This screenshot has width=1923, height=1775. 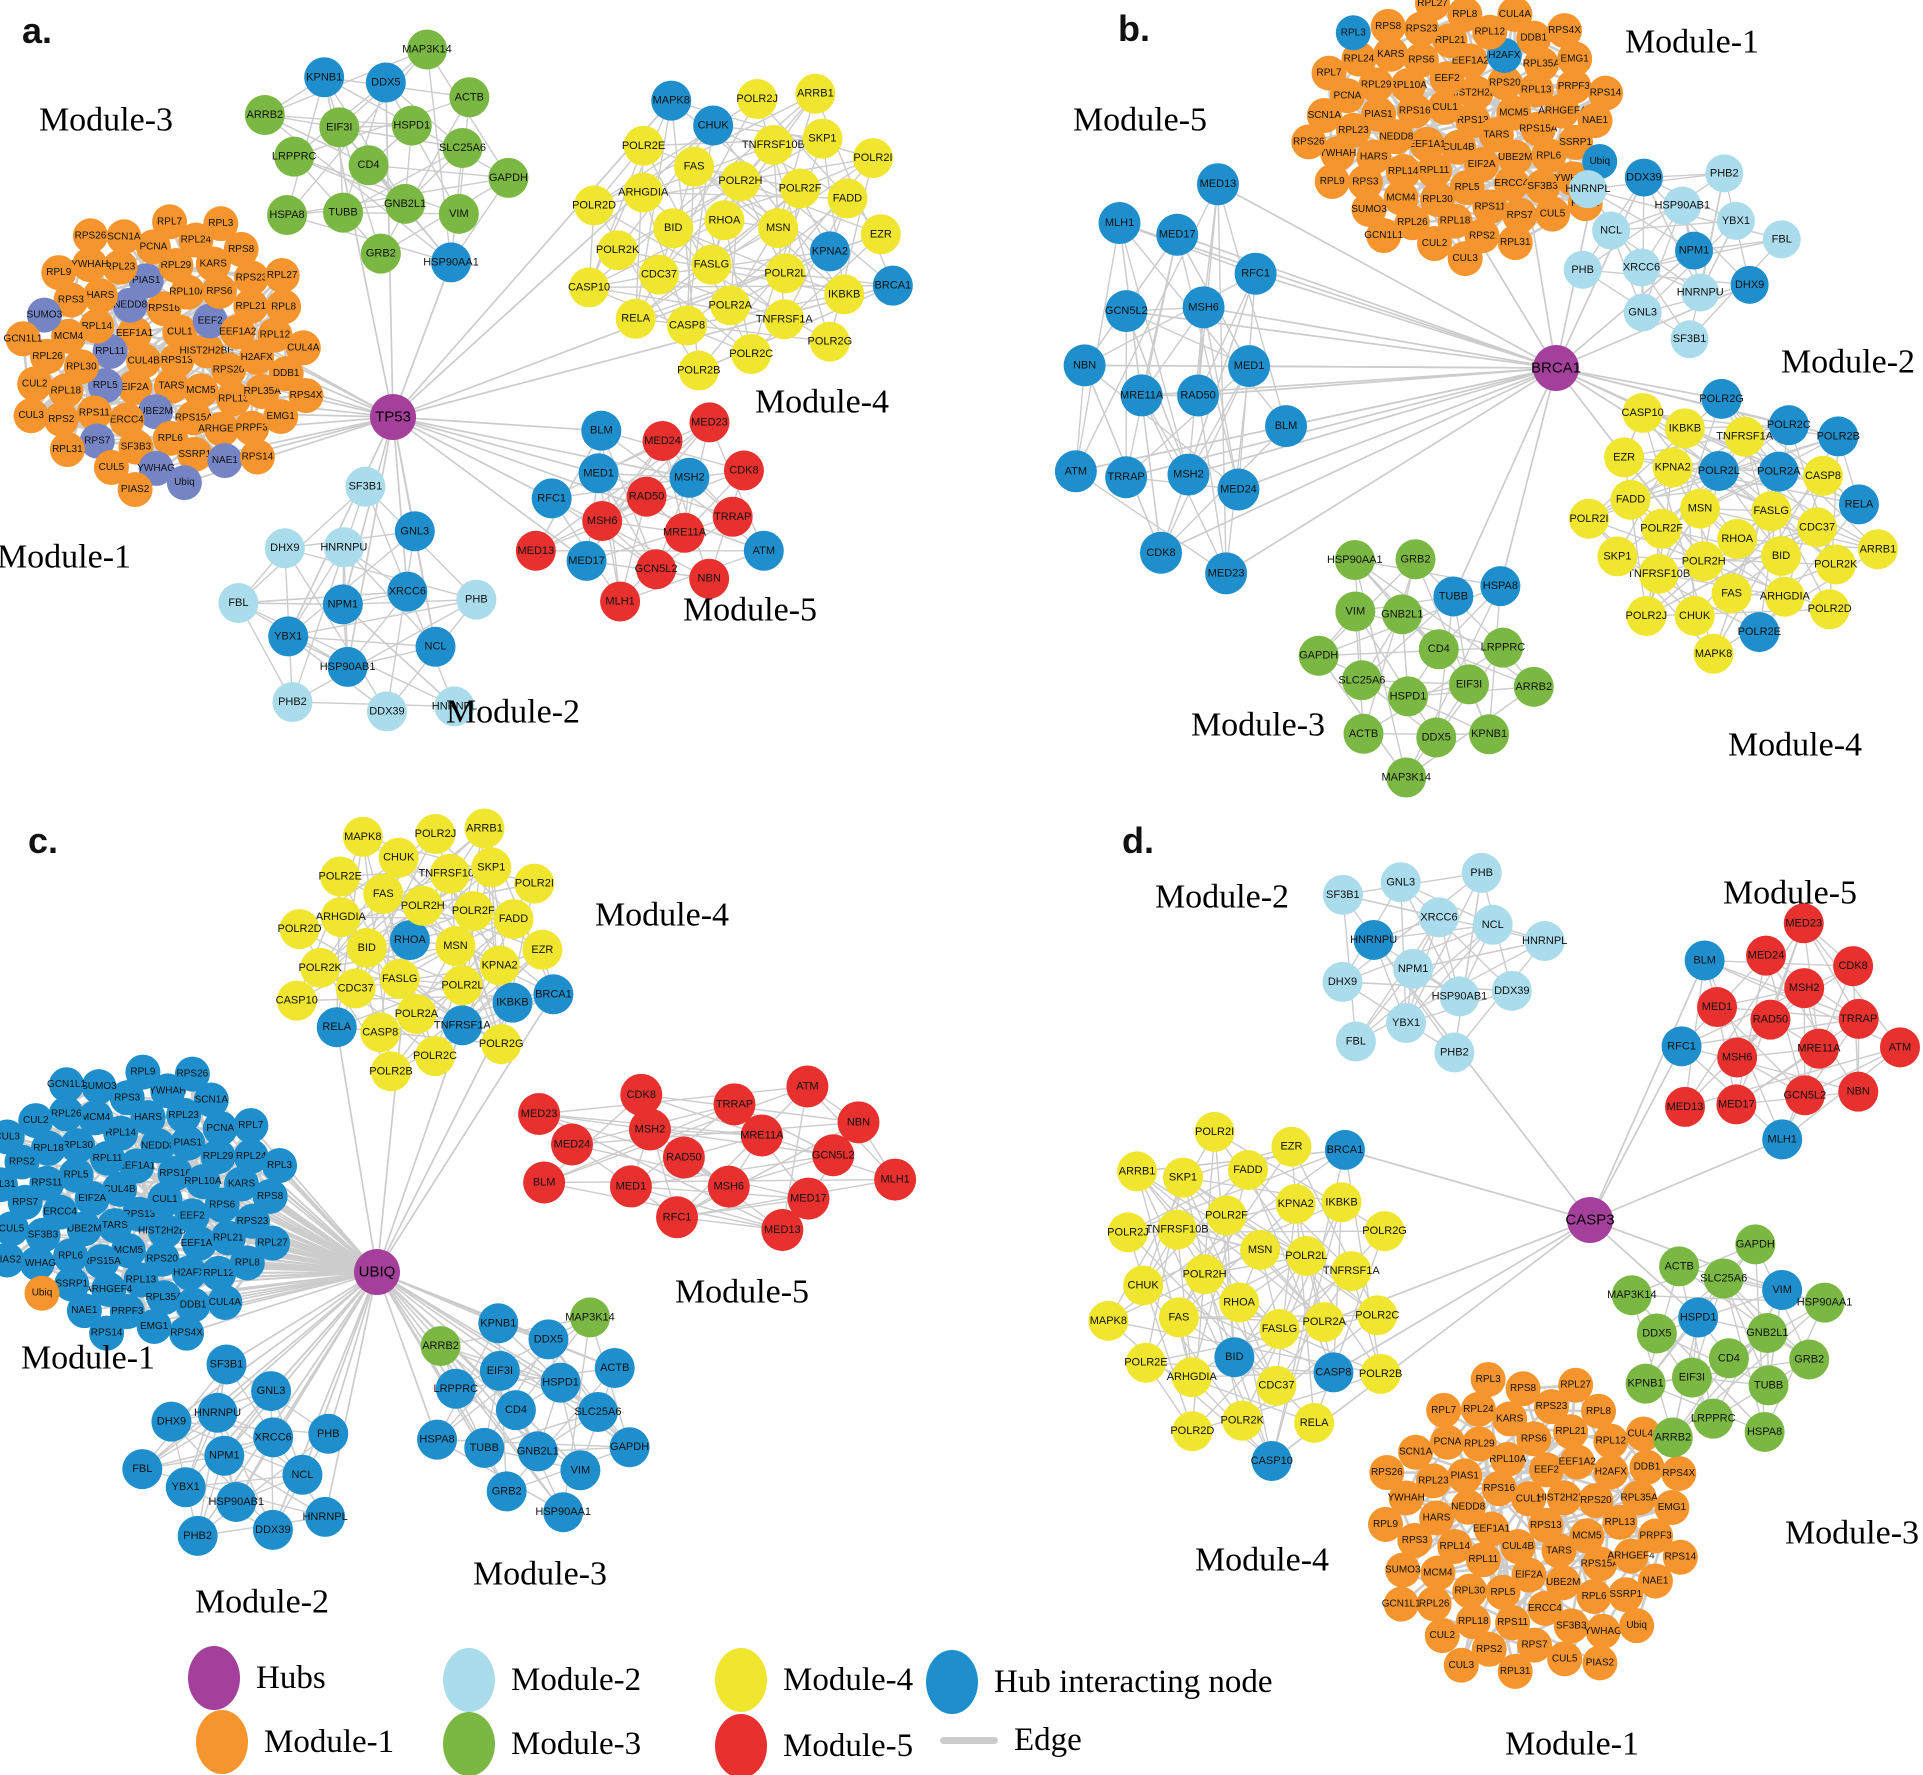 What do you see at coordinates (1672, 467) in the screenshot?
I see `node-KPNA2: KPNA2` at bounding box center [1672, 467].